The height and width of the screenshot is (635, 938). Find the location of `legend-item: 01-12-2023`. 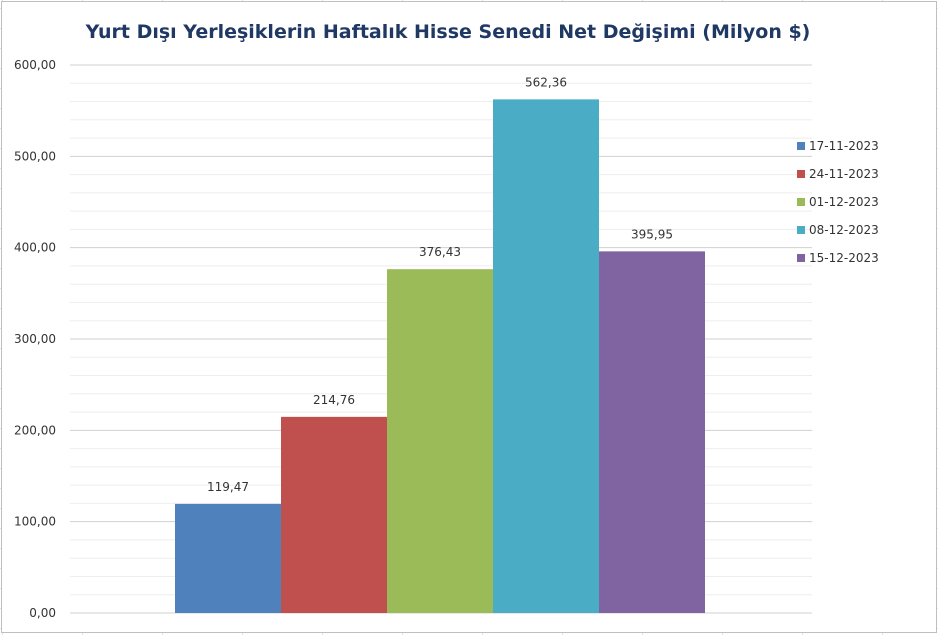

legend-item: 01-12-2023 is located at coordinates (838, 202).